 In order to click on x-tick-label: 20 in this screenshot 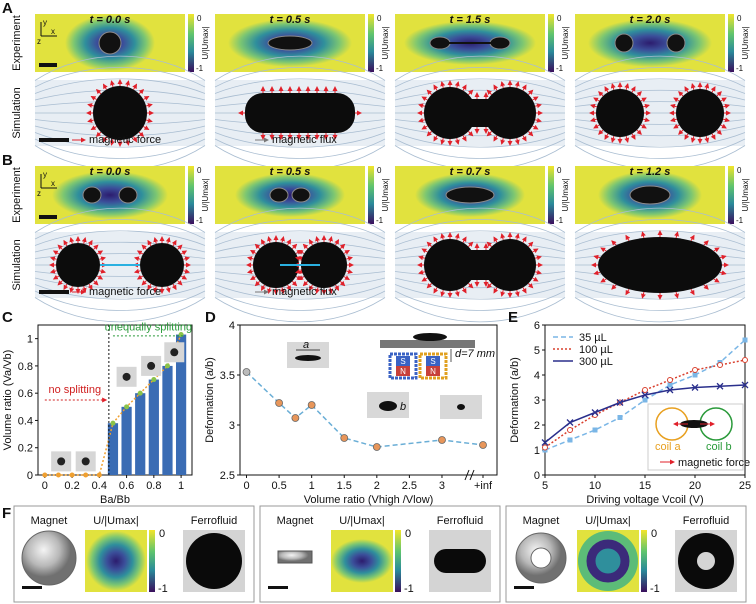, I will do `click(695, 486)`.